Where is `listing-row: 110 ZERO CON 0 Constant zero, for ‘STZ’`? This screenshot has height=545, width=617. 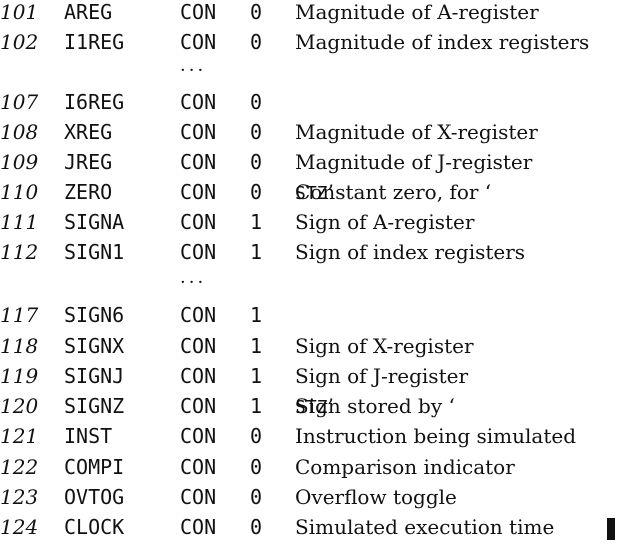
listing-row: 110 ZERO CON 0 Constant zero, for ‘STZ’ is located at coordinates (308, 195).